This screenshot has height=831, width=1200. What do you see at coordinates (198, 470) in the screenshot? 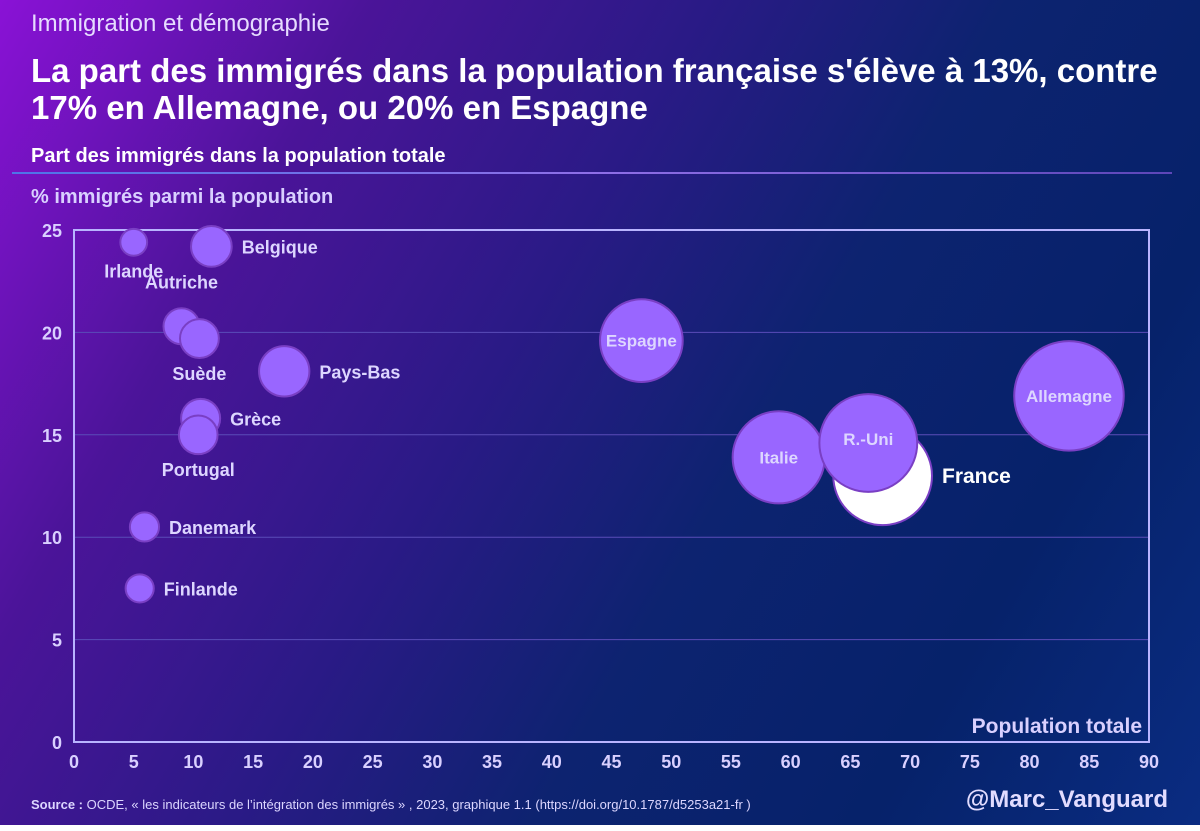
I see `bubble-label: Portugal` at bounding box center [198, 470].